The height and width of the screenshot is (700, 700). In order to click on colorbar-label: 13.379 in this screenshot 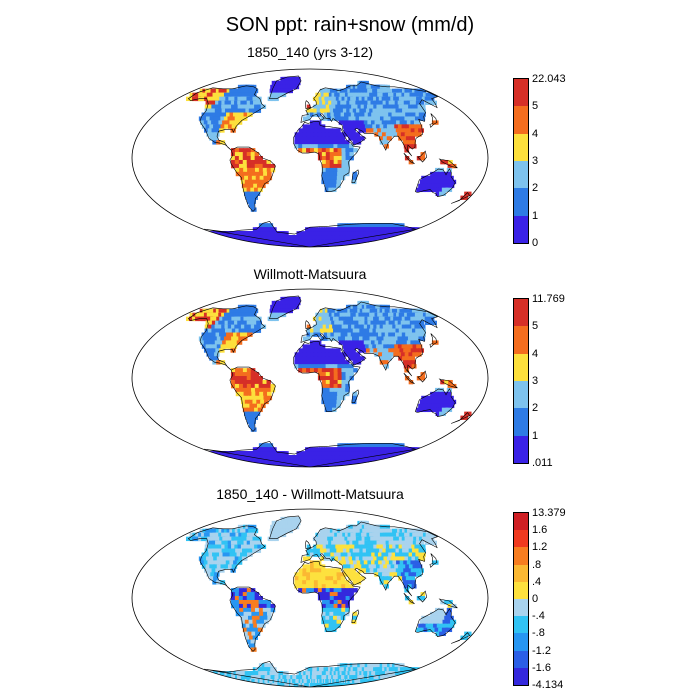, I will do `click(549, 513)`.